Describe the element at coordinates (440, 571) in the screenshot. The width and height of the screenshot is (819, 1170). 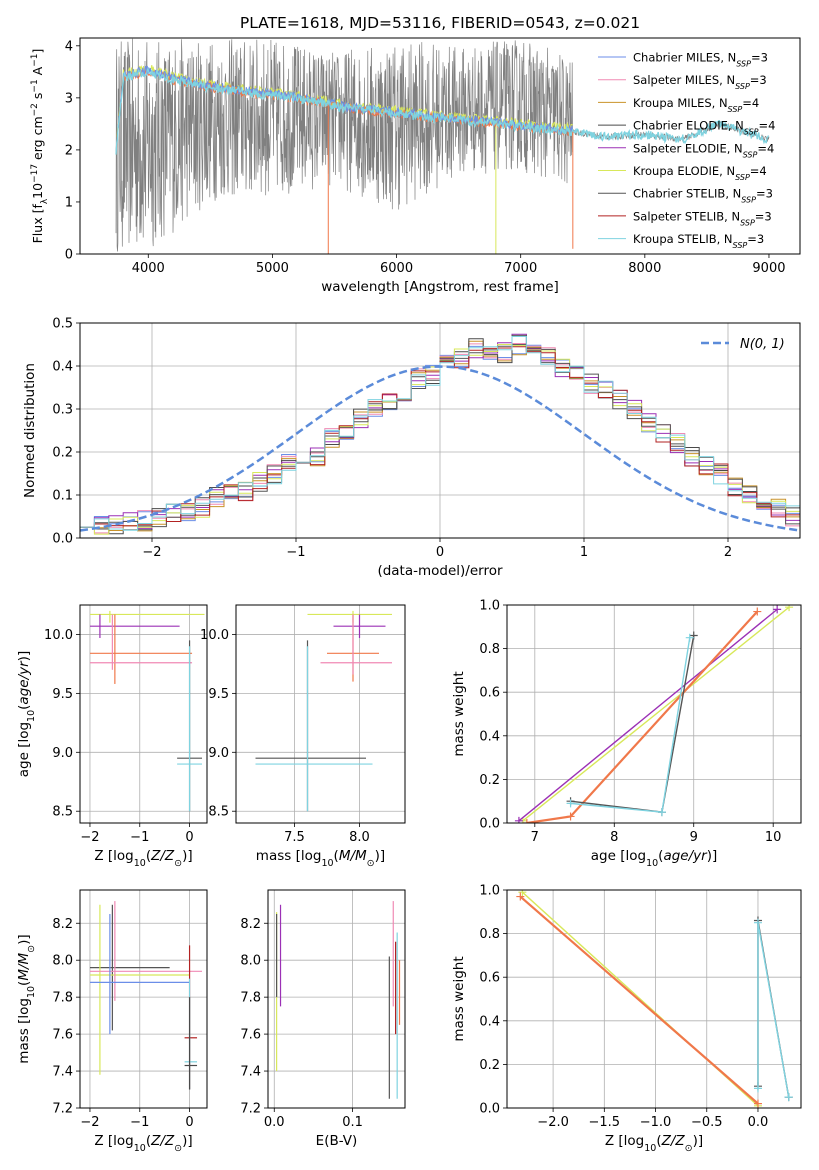
I see `x-axis-label: (data-model)/error` at that location.